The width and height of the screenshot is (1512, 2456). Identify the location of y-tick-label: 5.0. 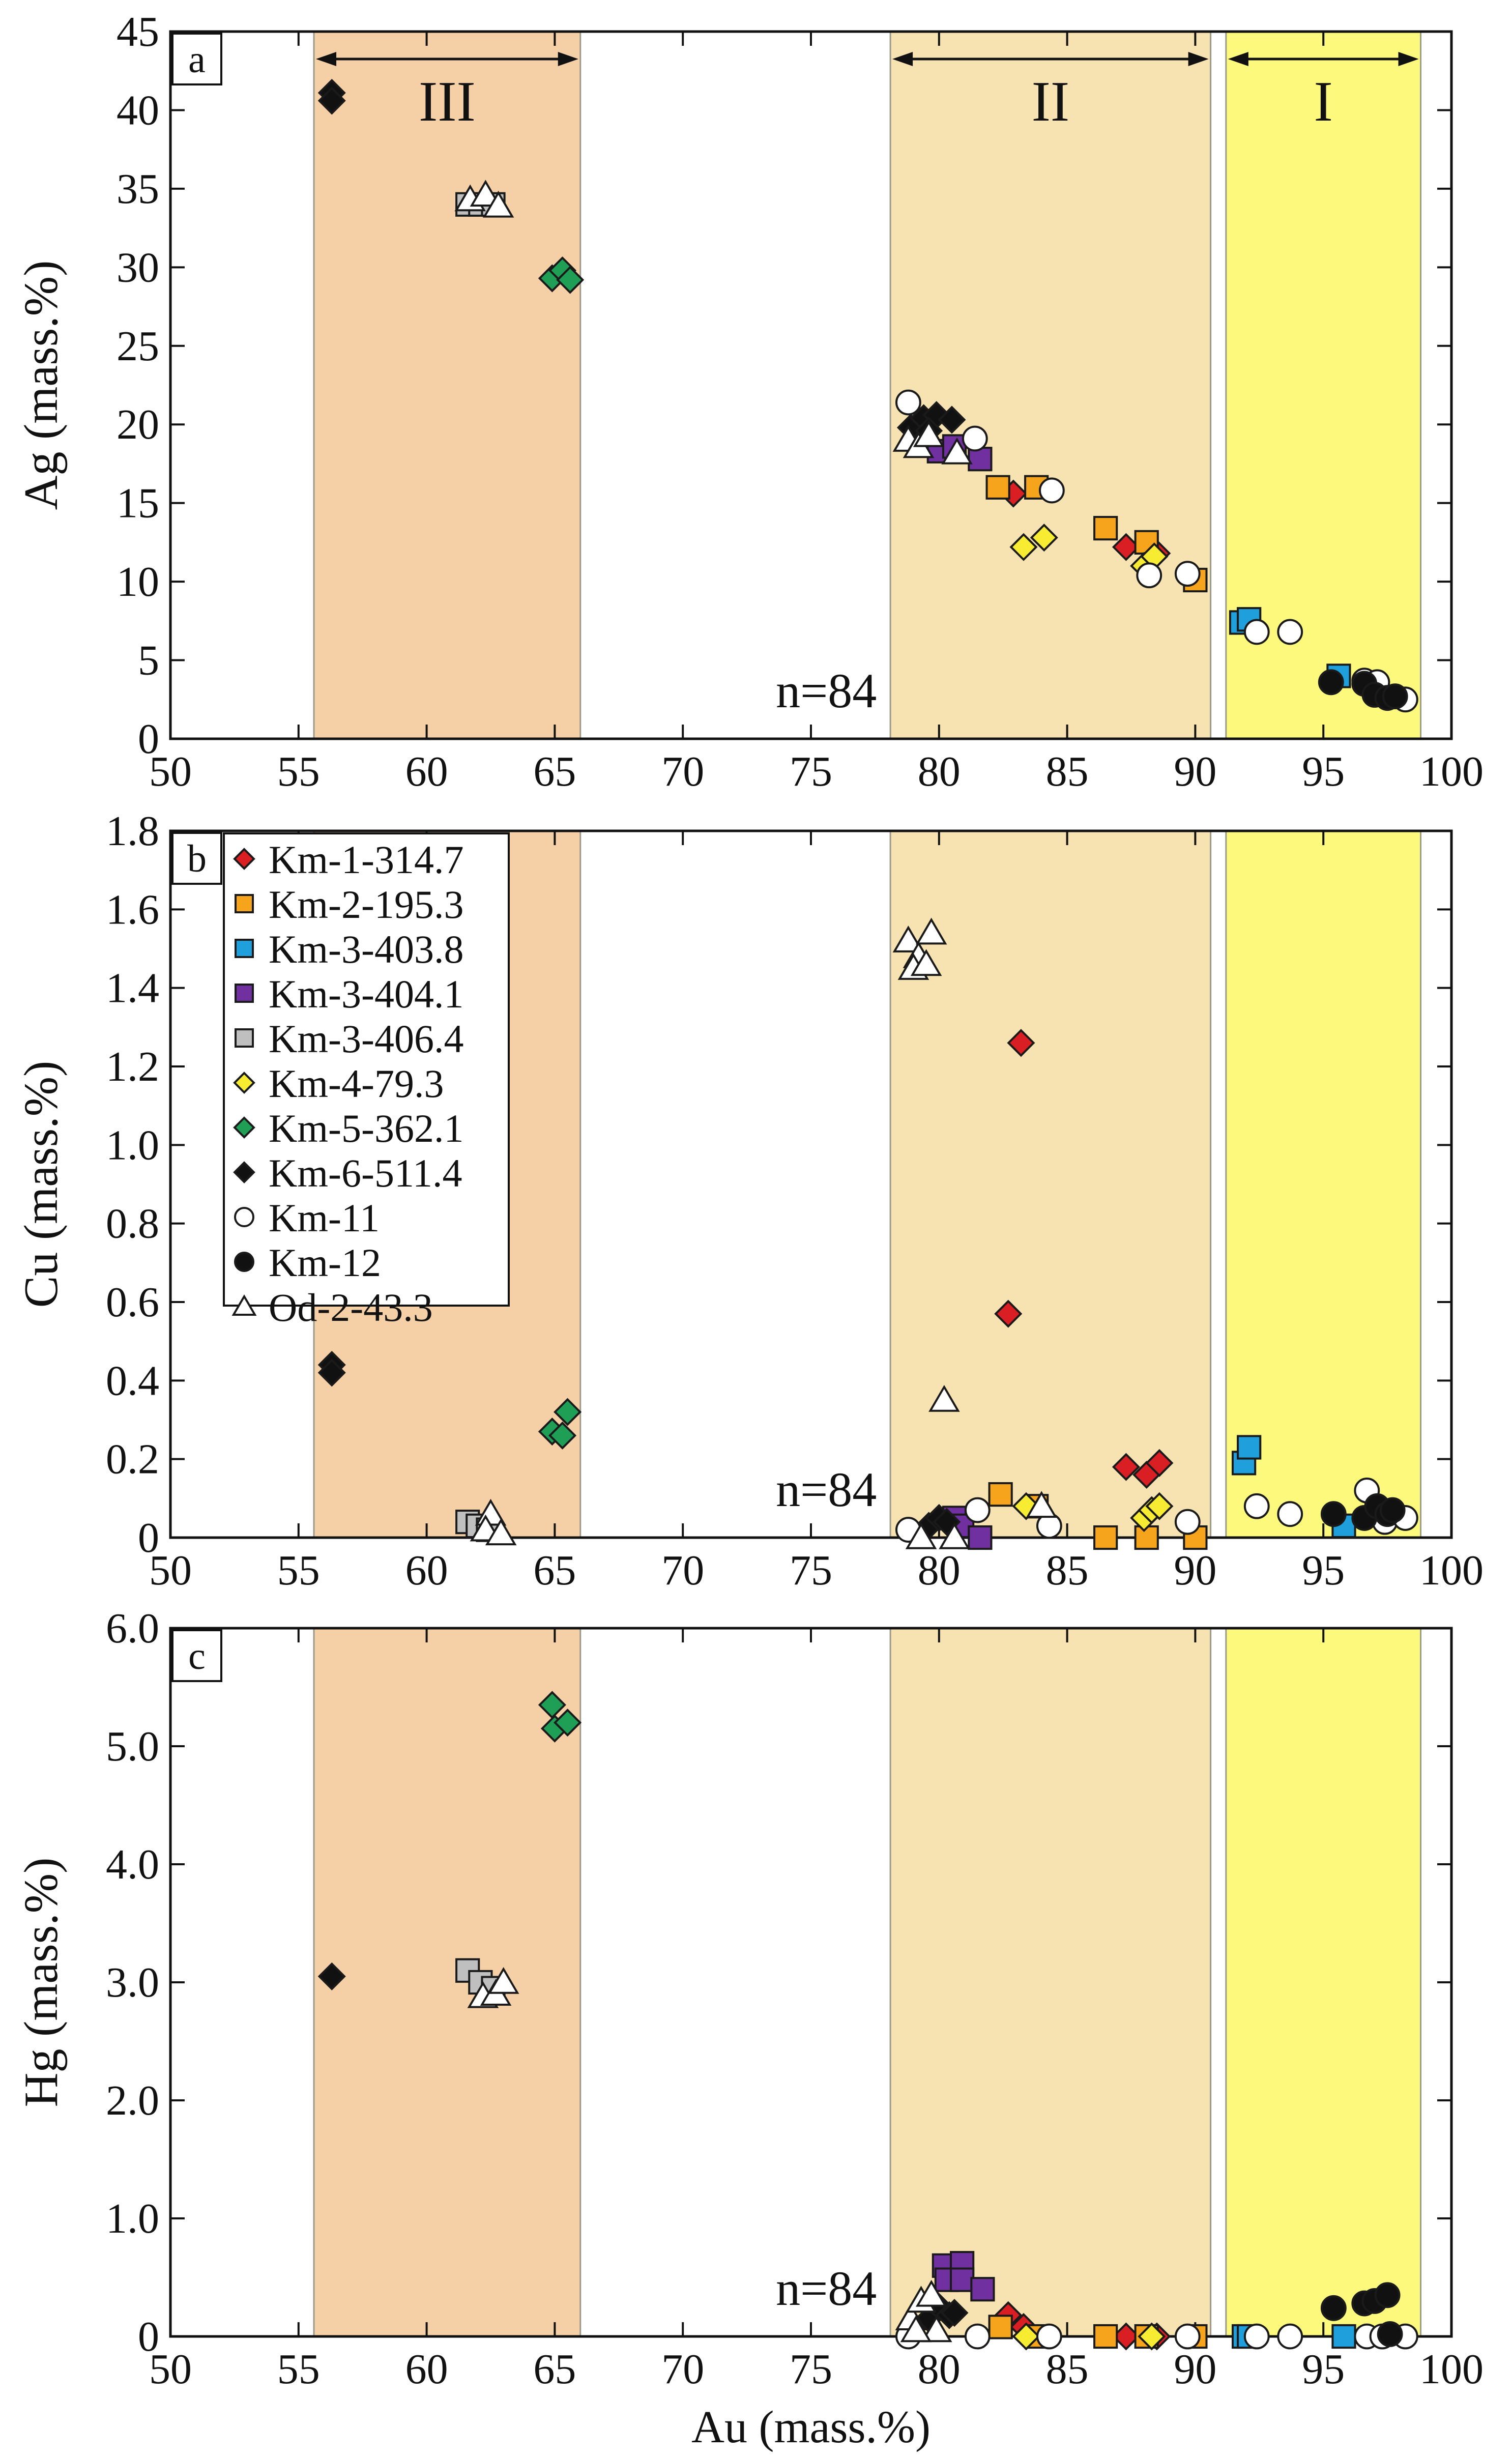
(132, 1746).